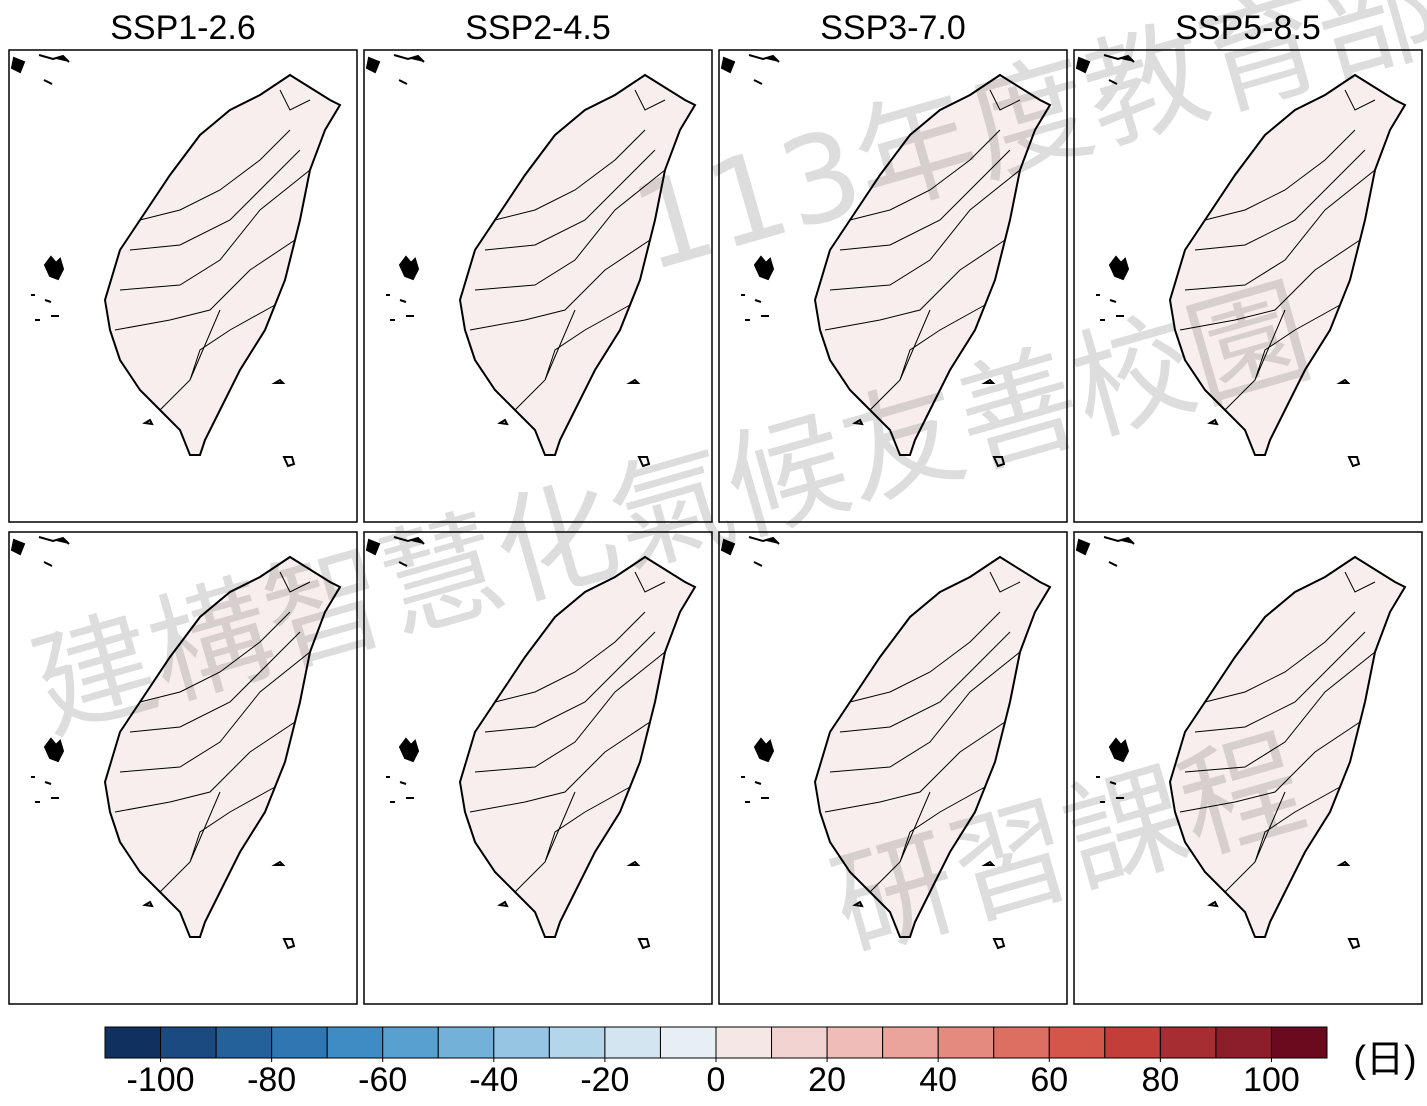 The height and width of the screenshot is (1106, 1427). I want to click on colorbar-tick-label: 80, so click(1160, 1080).